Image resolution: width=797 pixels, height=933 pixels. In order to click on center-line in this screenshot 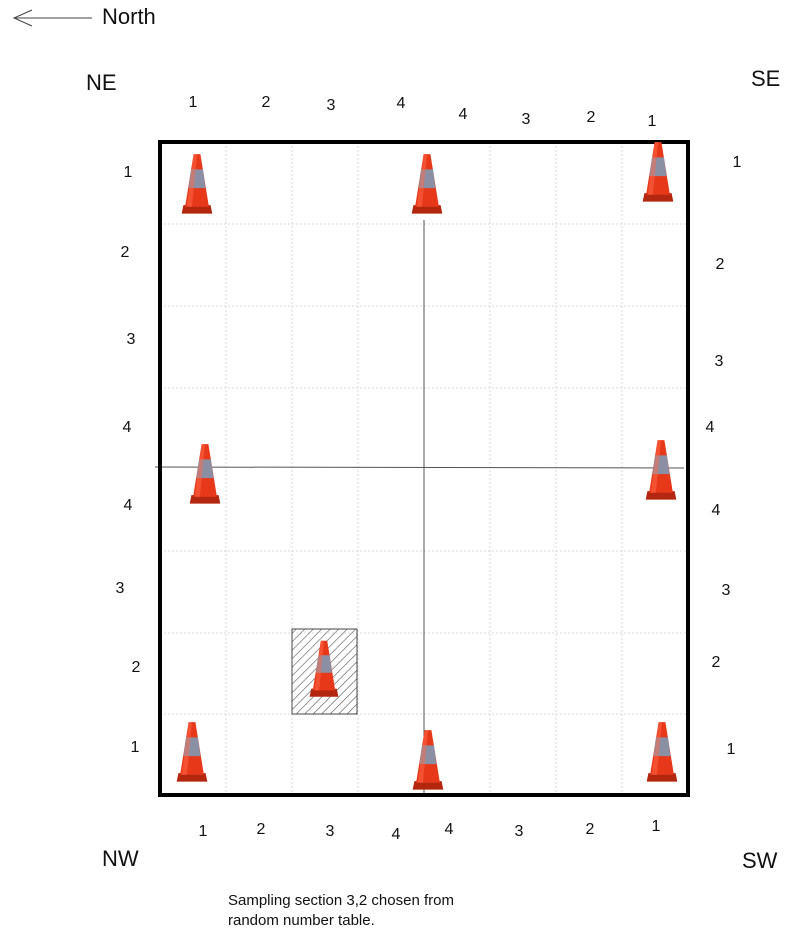, I will do `click(419, 467)`.